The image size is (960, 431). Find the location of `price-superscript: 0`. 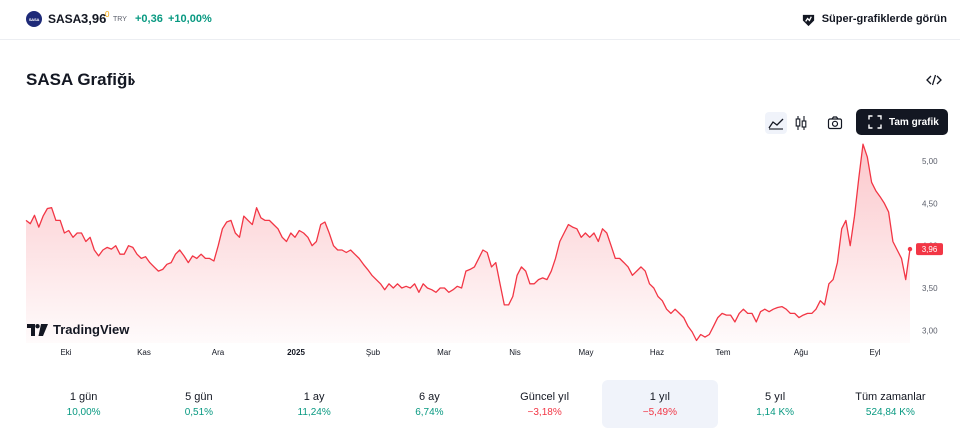

price-superscript: 0 is located at coordinates (107, 14).